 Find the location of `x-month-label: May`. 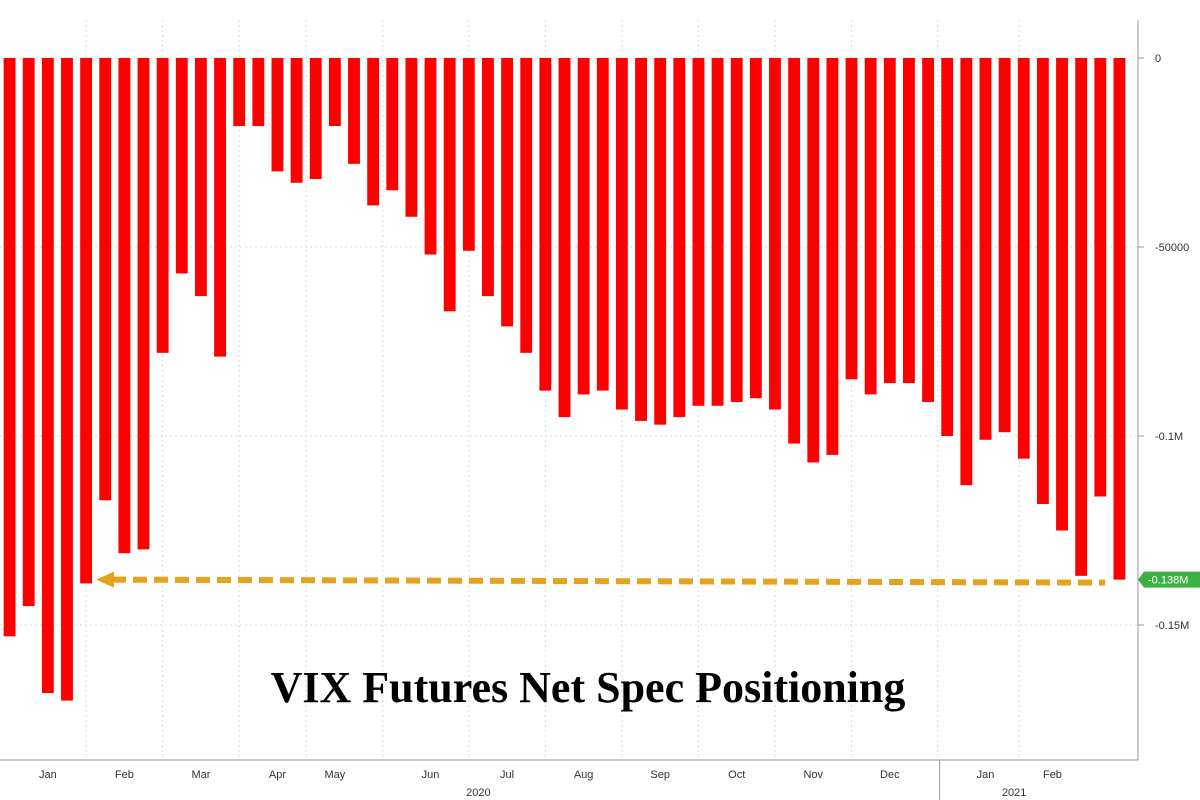

x-month-label: May is located at coordinates (334, 775).